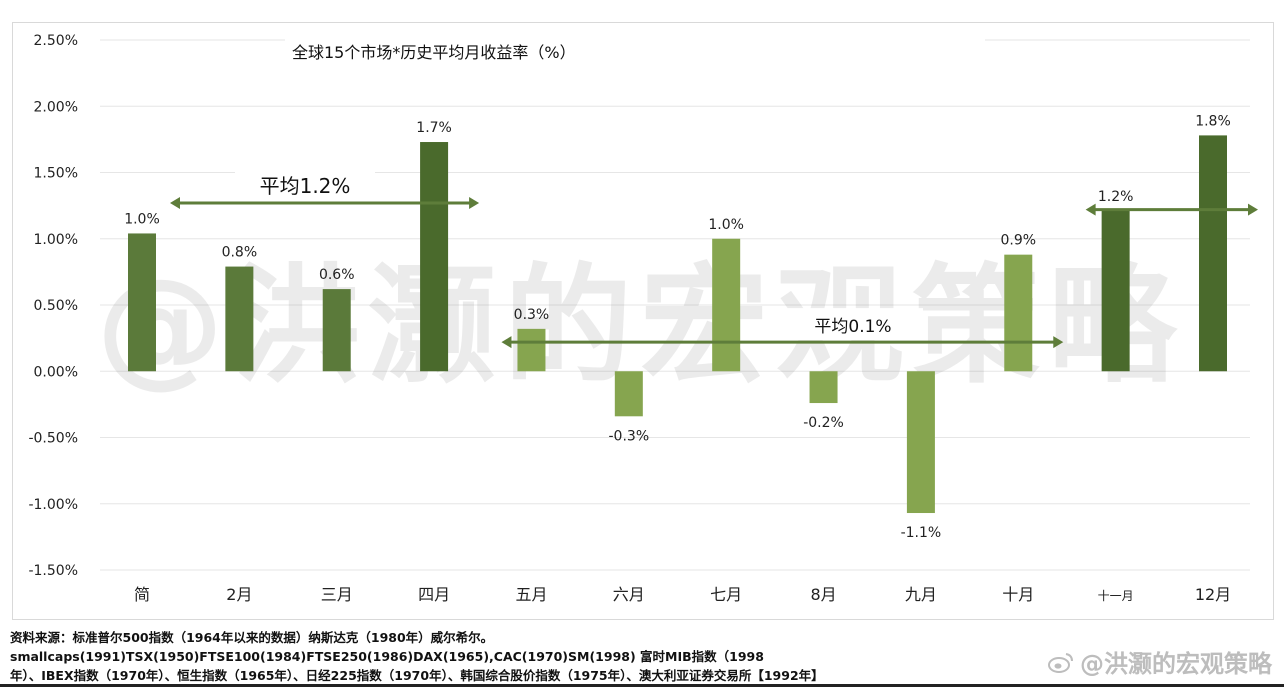 The image size is (1284, 691). Describe the element at coordinates (823, 594) in the screenshot. I see `x-tick-label: 8月` at that location.